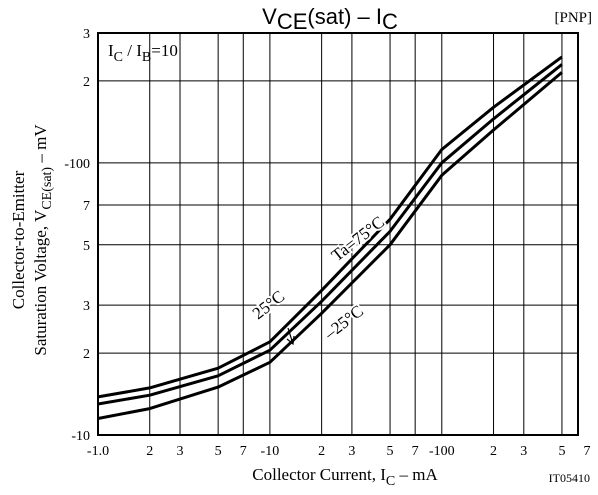 This screenshot has width=598, height=495. Describe the element at coordinates (18, 239) in the screenshot. I see `y-label-line: Collector-to-Emitter` at that location.